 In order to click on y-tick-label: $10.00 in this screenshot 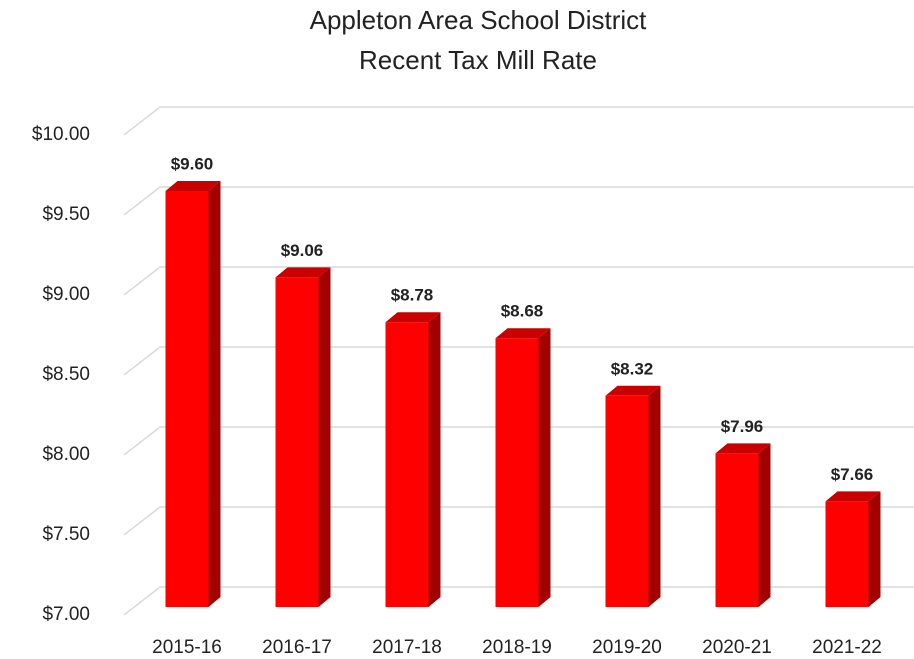, I will do `click(61, 134)`.